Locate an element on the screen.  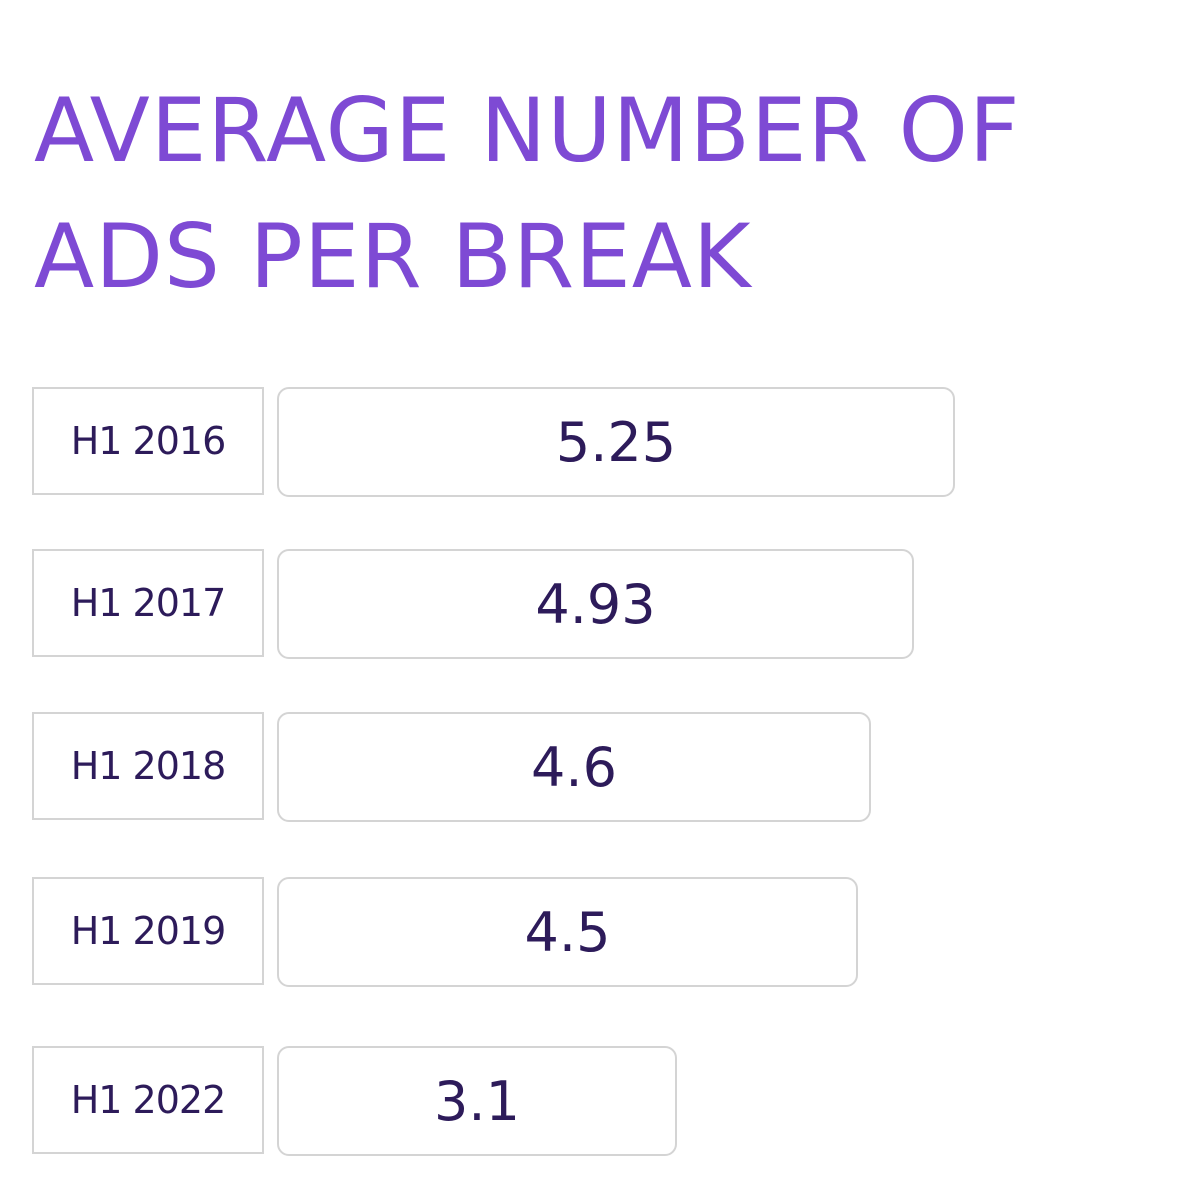
bar-row: H1 2017 4.93 is located at coordinates (532, 604).